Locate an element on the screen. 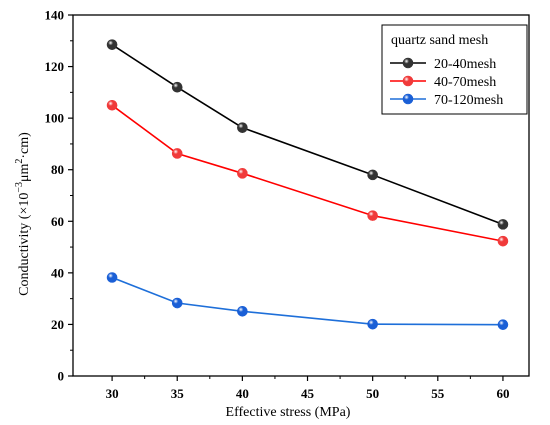 This screenshot has width=550, height=425. y-axis-ticks: 0 20 40 60 80 100 120 140 is located at coordinates (59, 196).